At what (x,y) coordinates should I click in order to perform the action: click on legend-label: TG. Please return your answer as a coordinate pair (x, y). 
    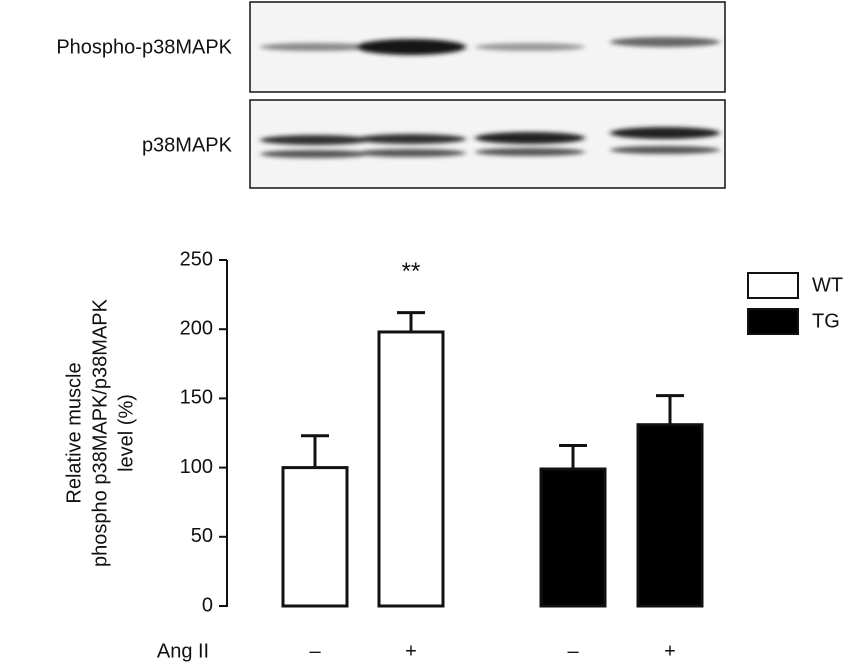
    Looking at the image, I should click on (826, 321).